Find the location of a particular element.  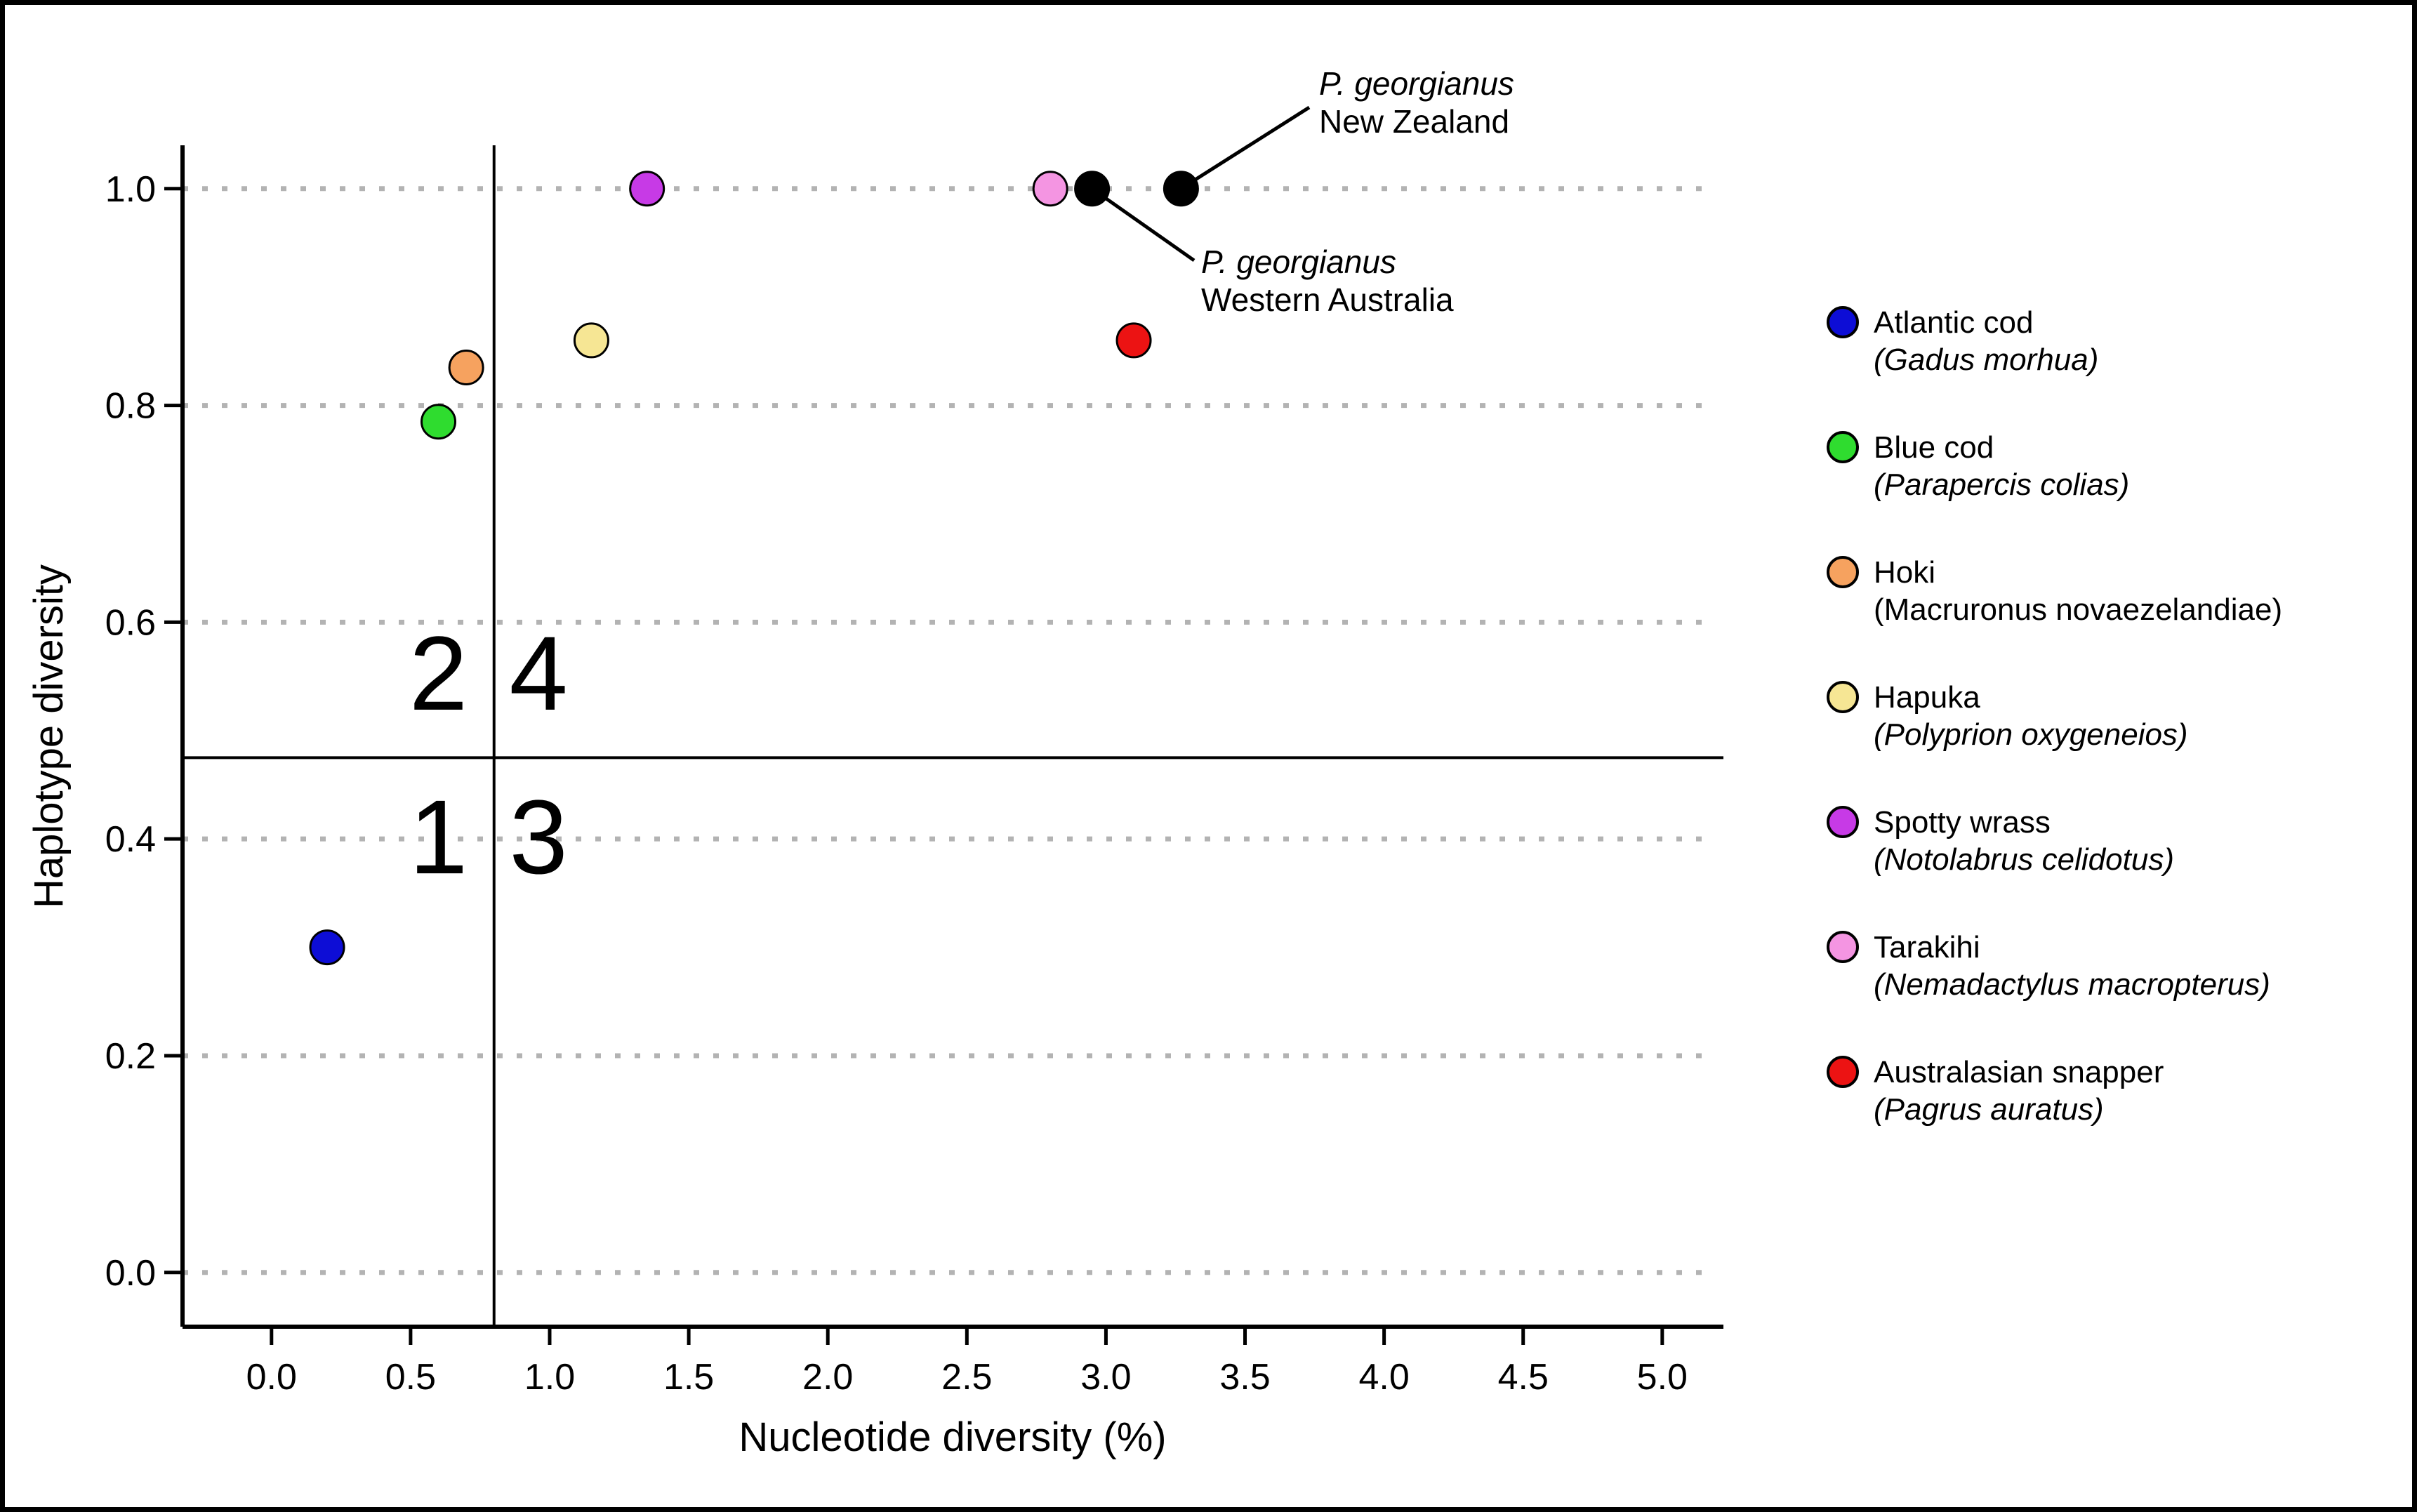

data-point-tarakihi is located at coordinates (1050, 189).